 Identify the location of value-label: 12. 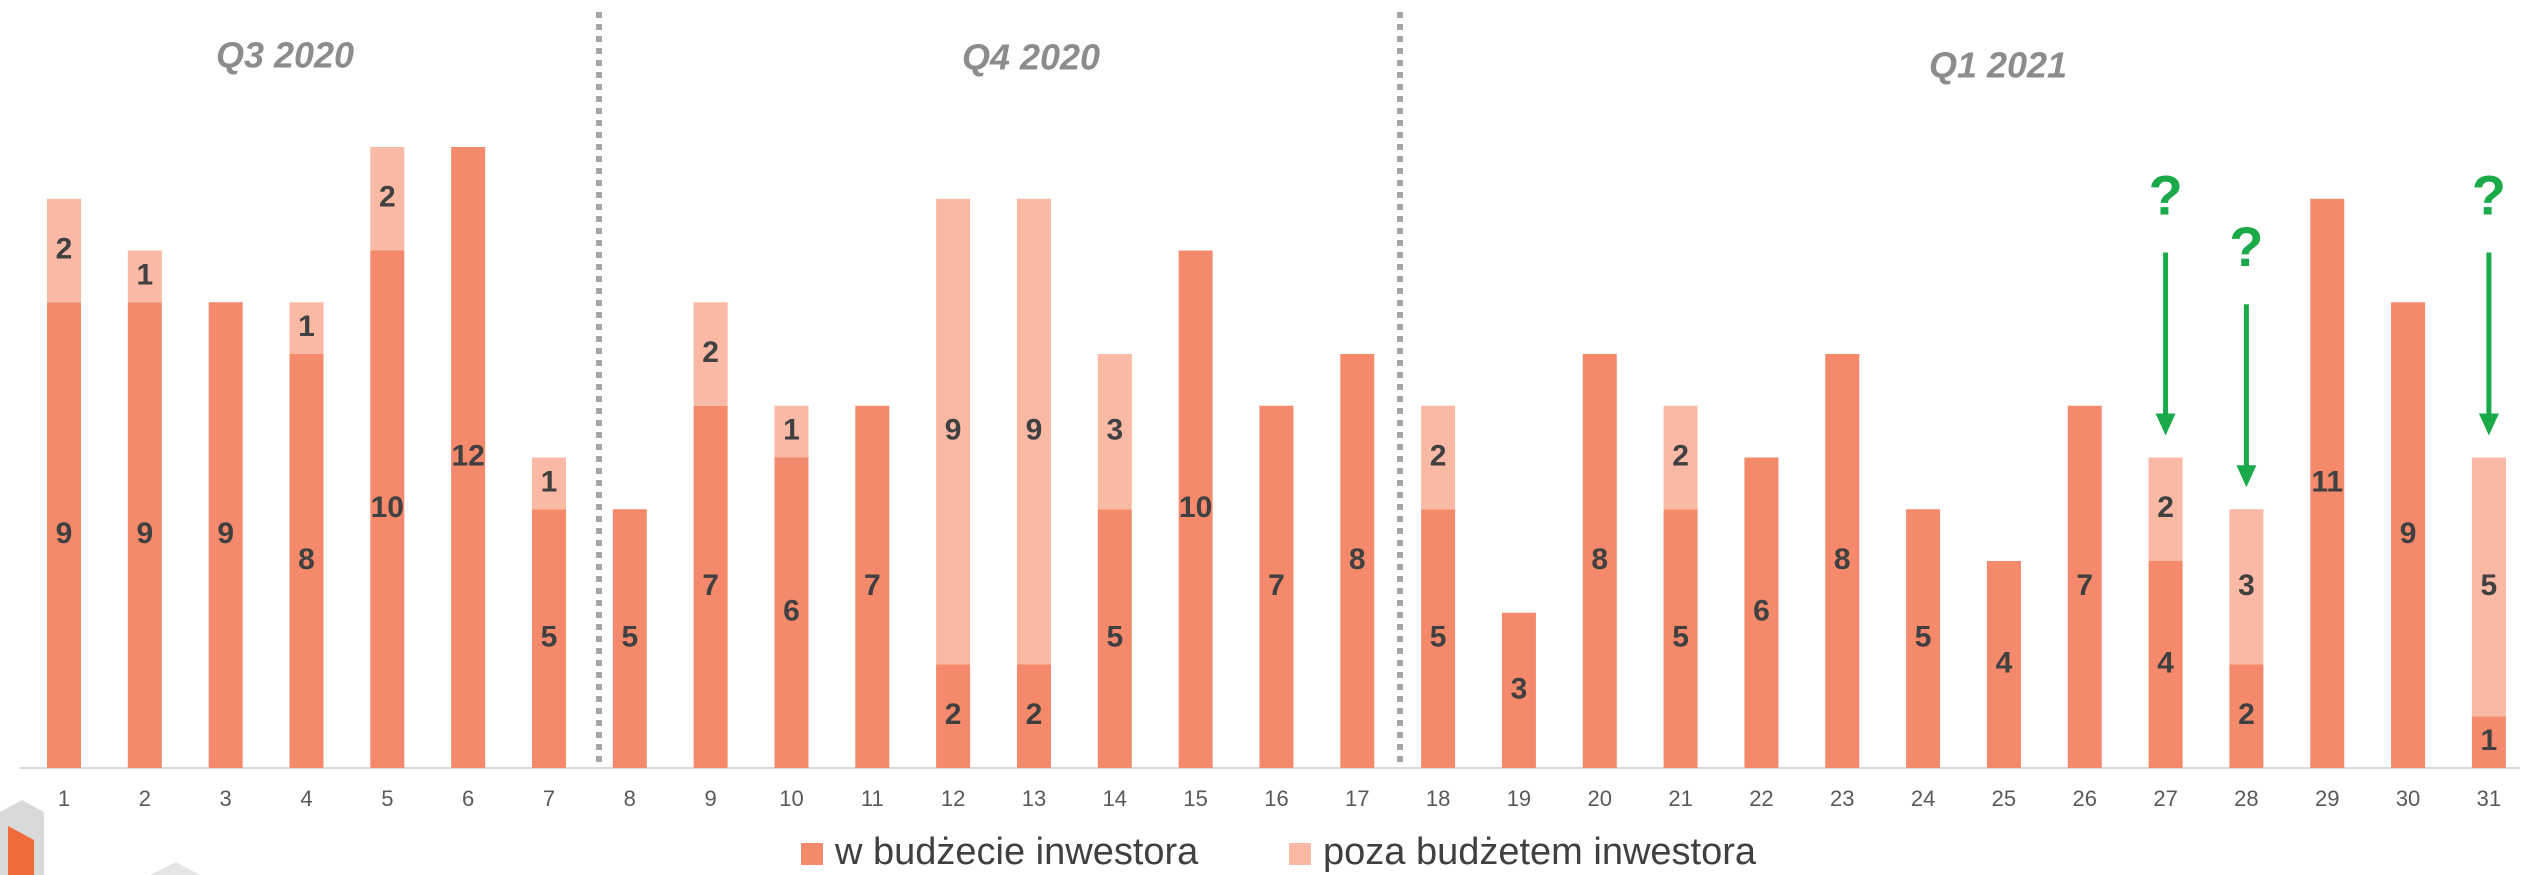
(467, 455).